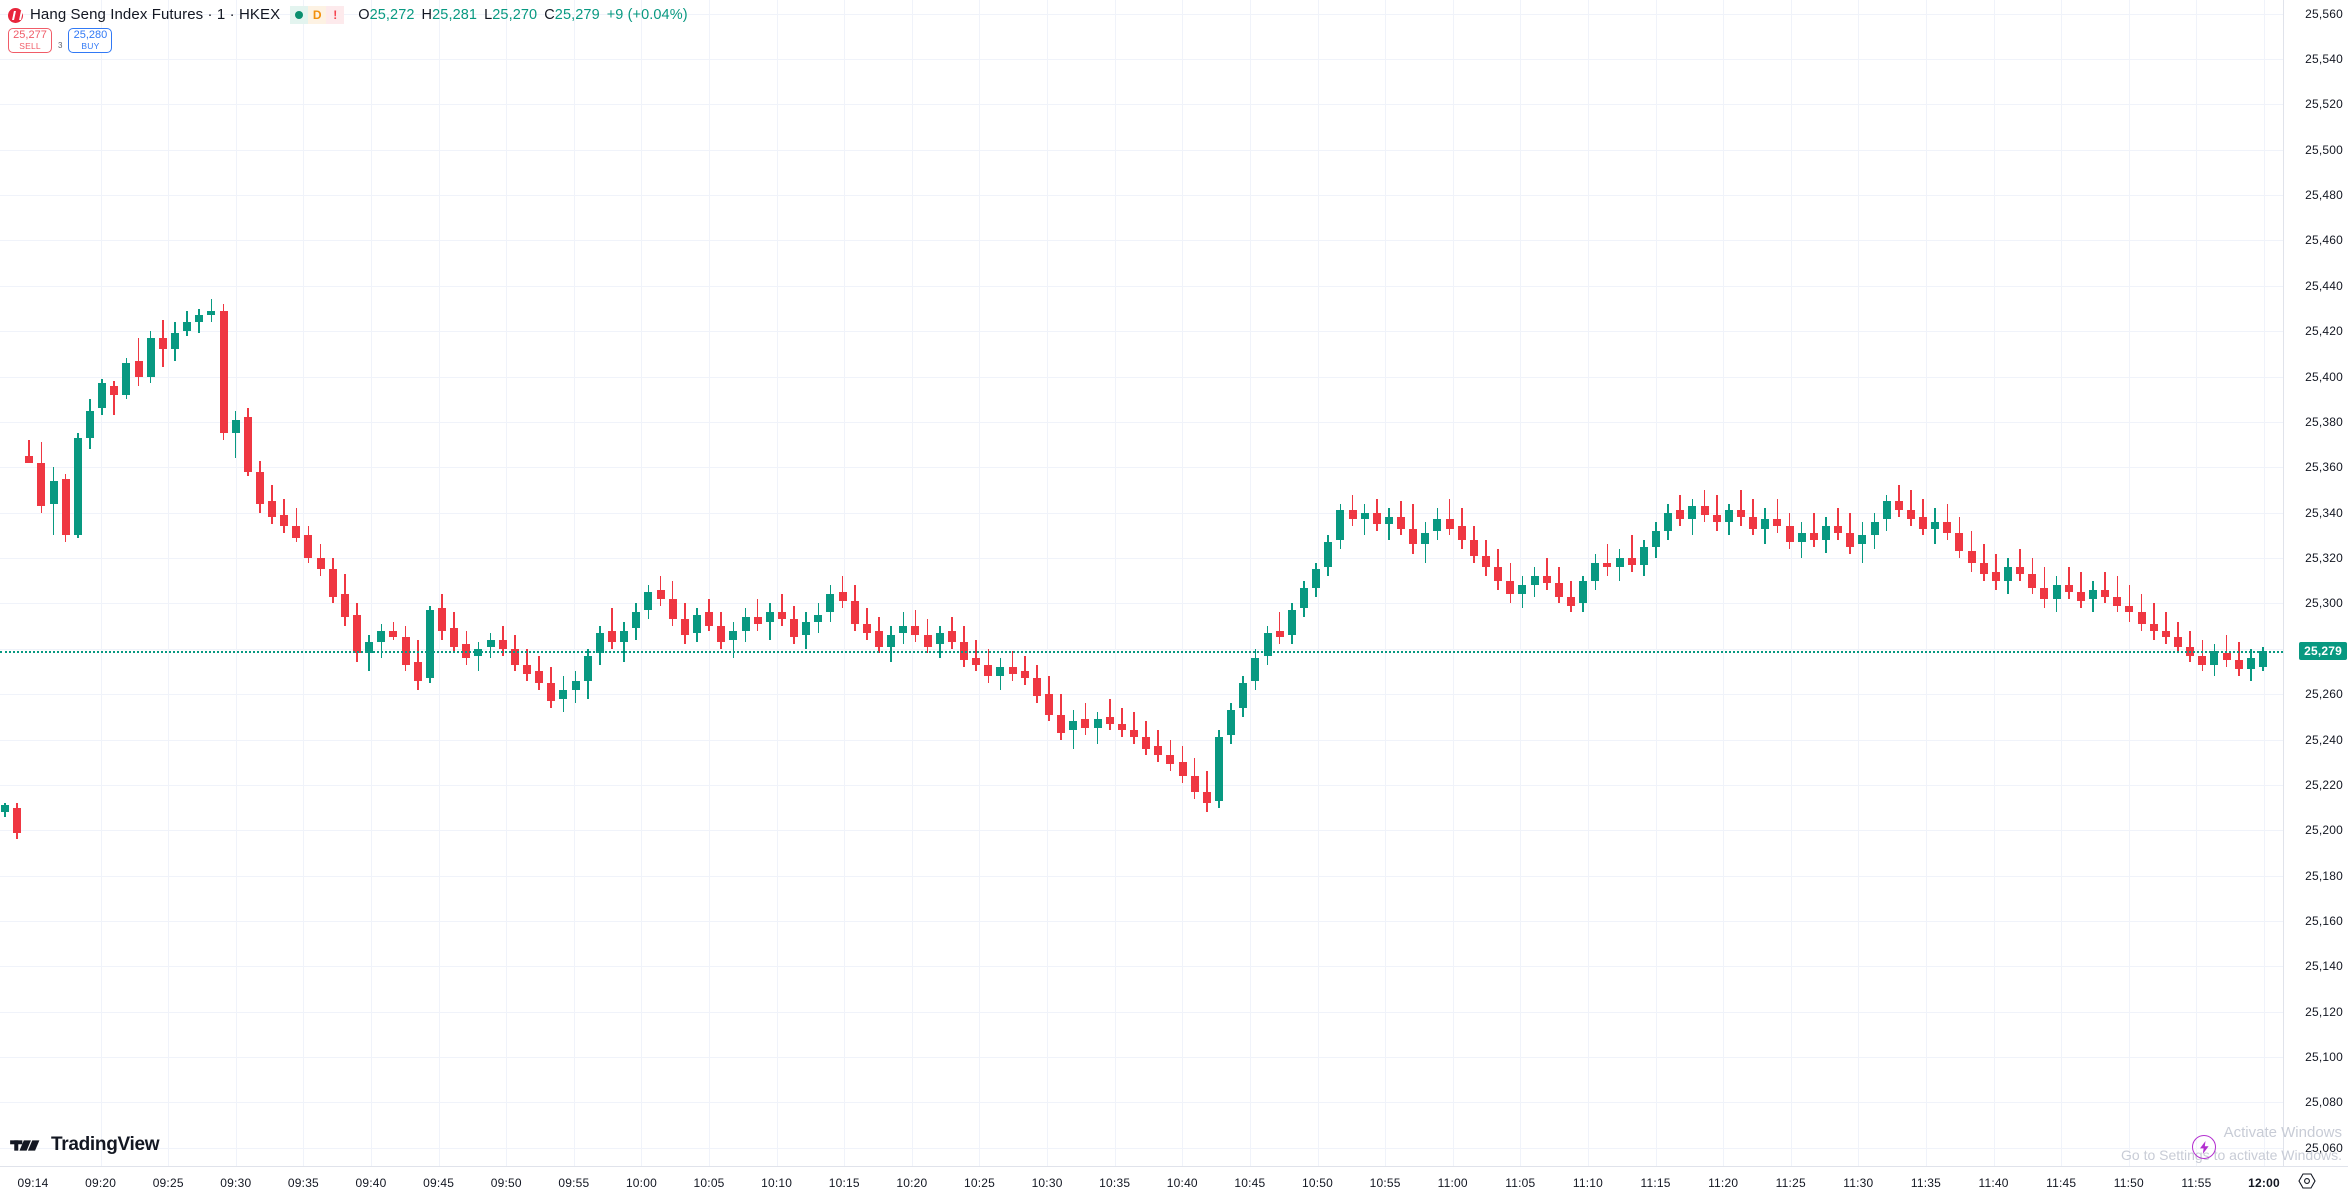 This screenshot has width=2348, height=1199. What do you see at coordinates (2324, 104) in the screenshot?
I see `price-axis-tick: 25,520` at bounding box center [2324, 104].